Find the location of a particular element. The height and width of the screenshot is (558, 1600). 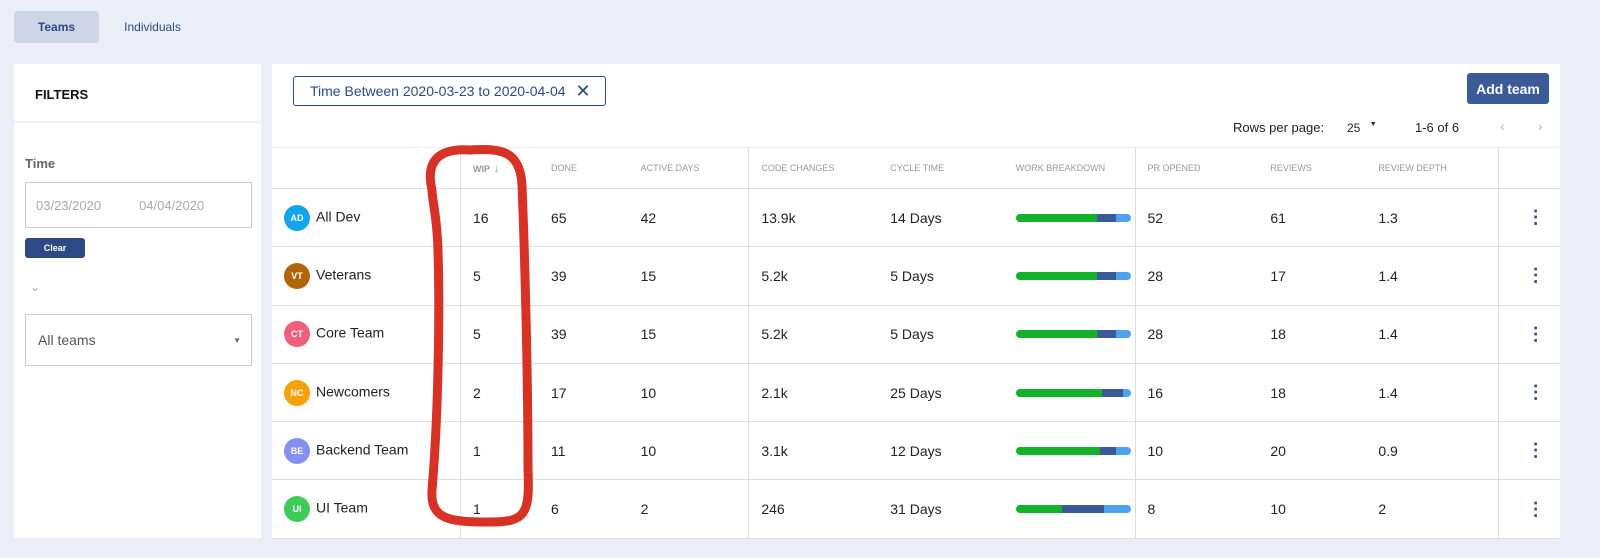

rows-per-page-value: 25 is located at coordinates (1354, 128).